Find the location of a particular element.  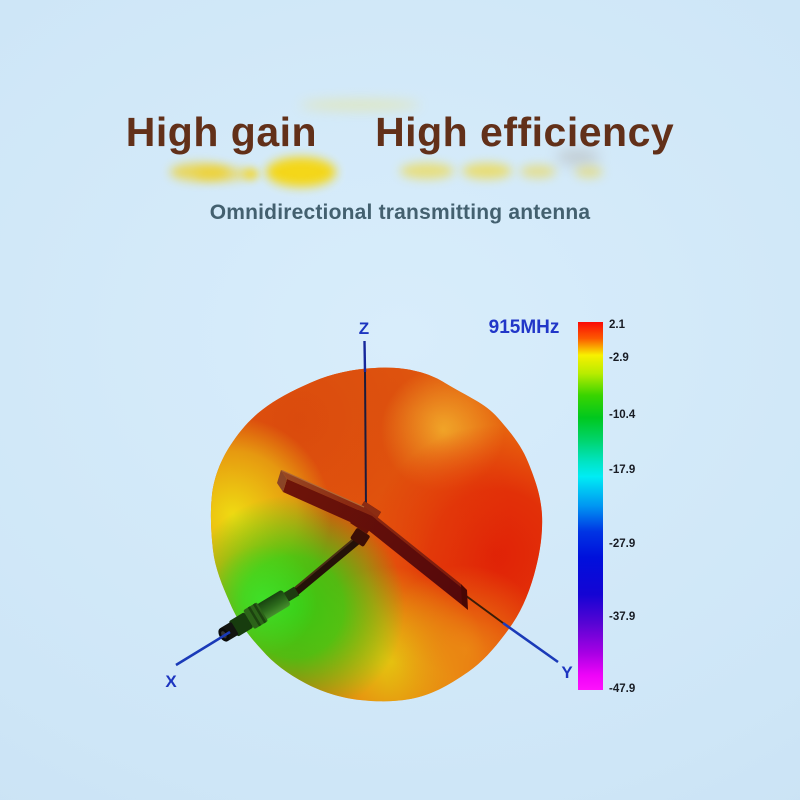

colorbar is located at coordinates (590, 506).